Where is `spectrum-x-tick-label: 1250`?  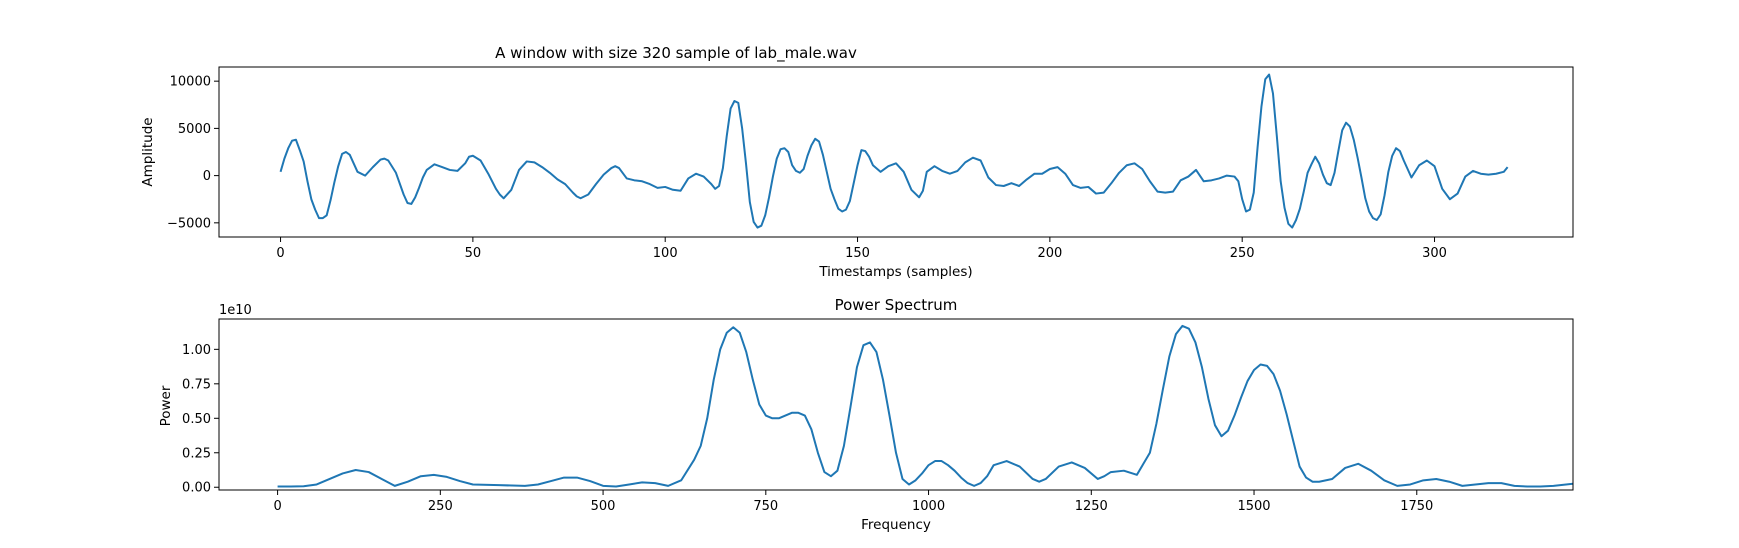
spectrum-x-tick-label: 1250 is located at coordinates (1091, 506).